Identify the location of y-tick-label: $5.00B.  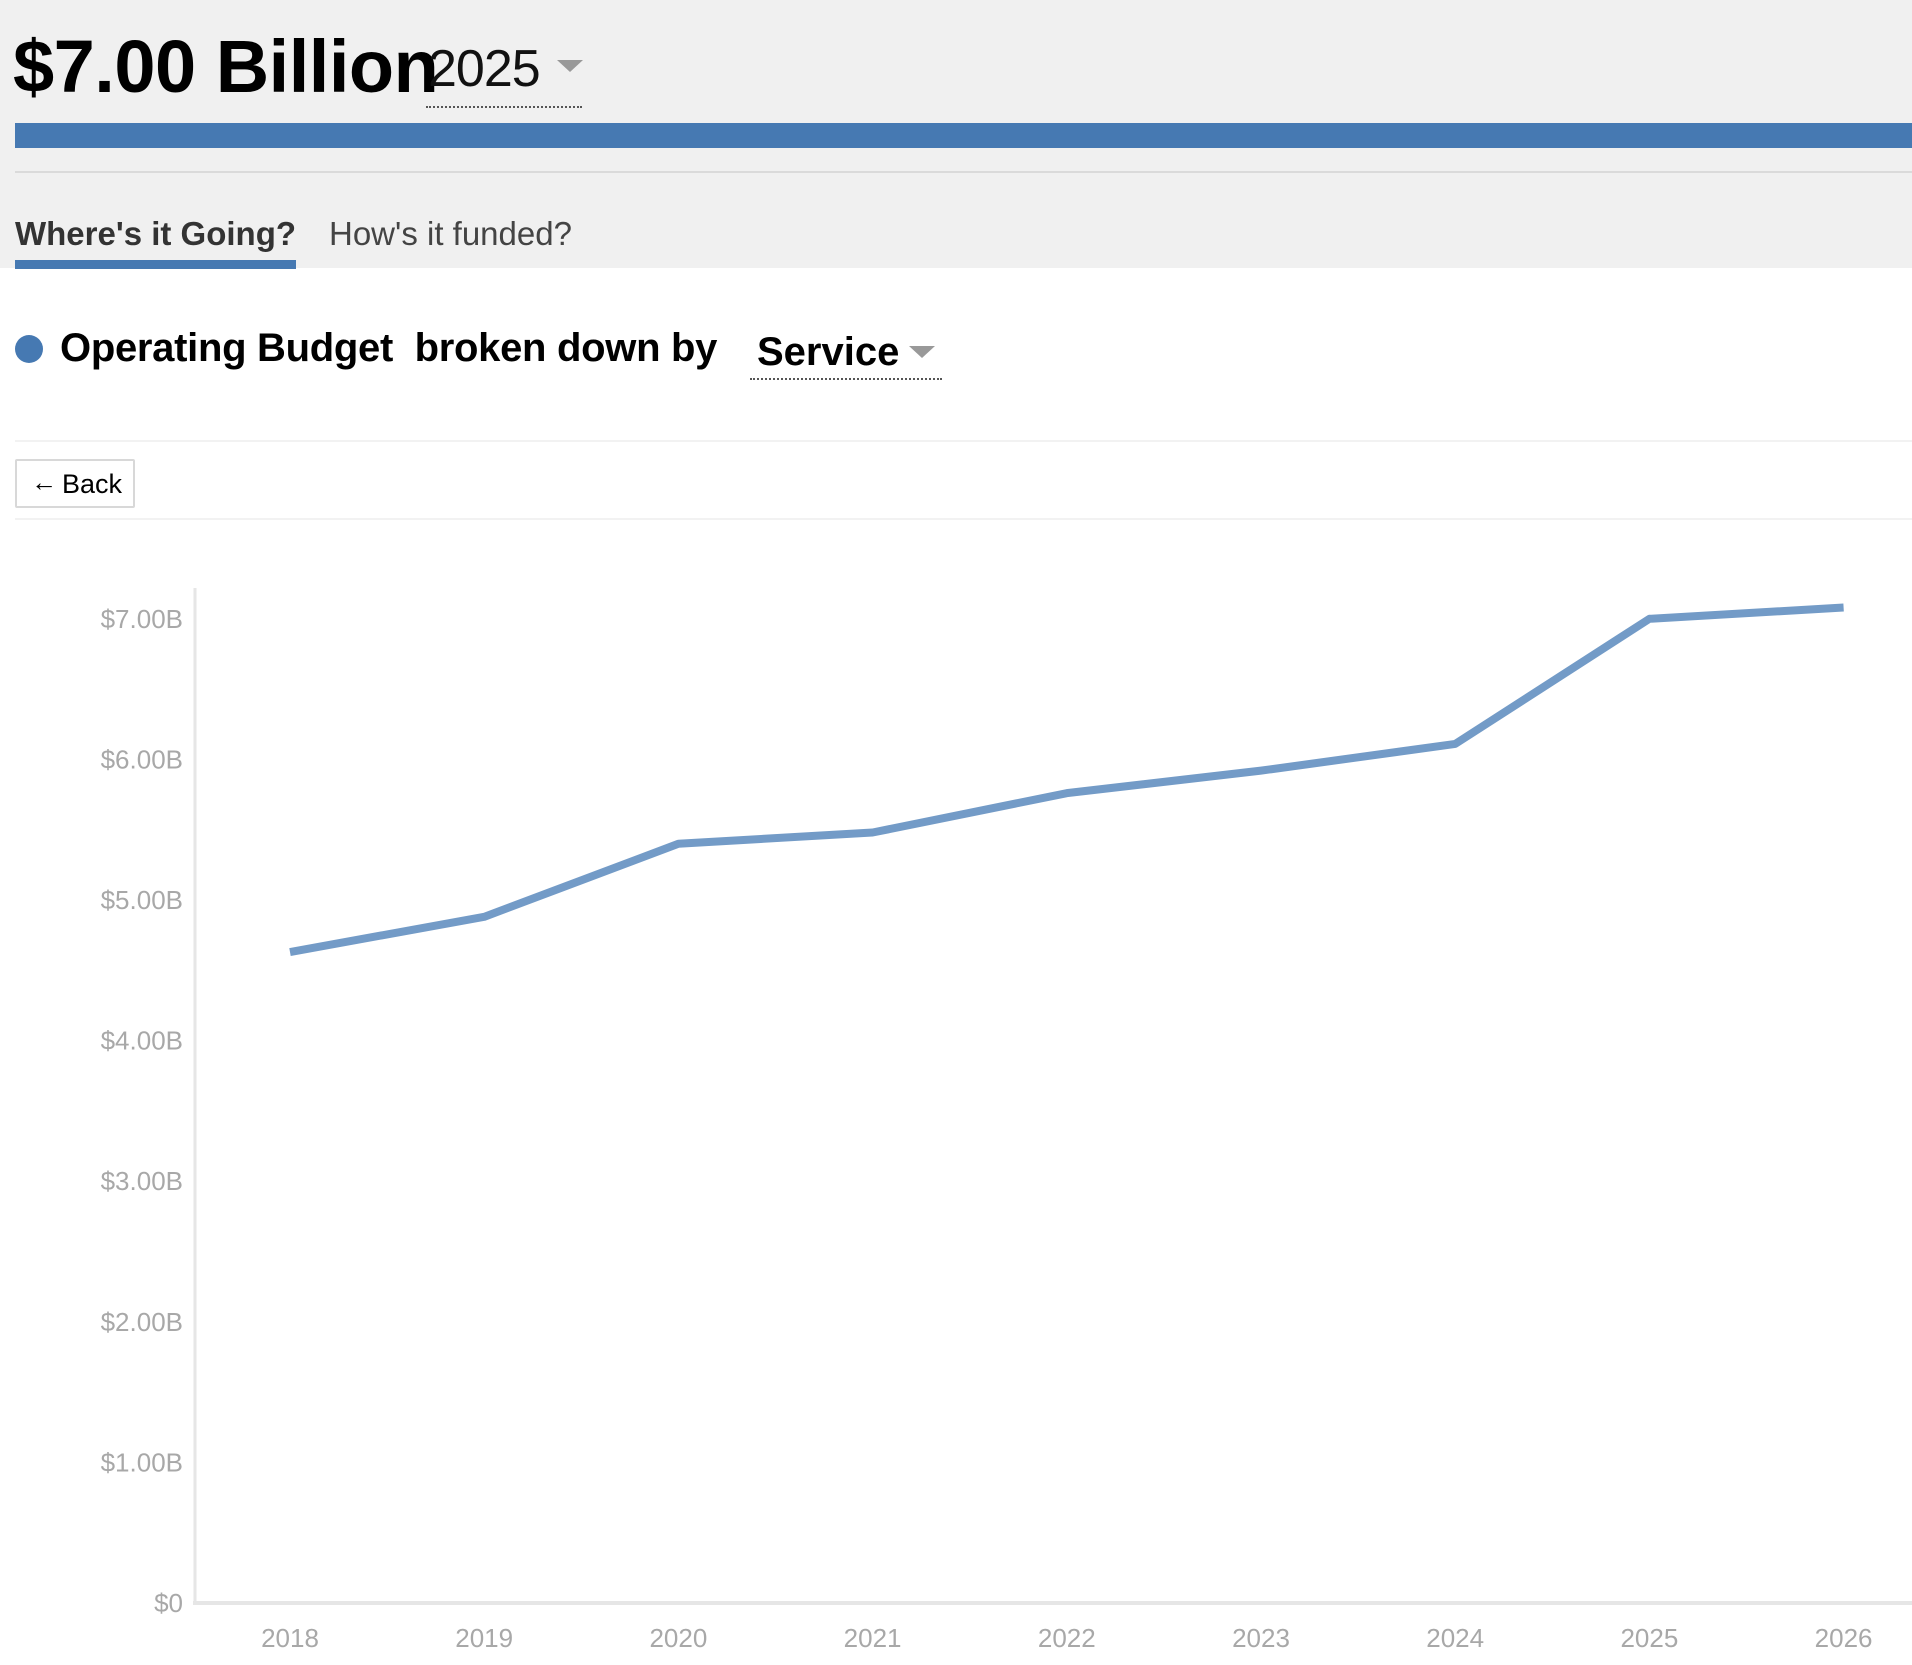
(142, 900).